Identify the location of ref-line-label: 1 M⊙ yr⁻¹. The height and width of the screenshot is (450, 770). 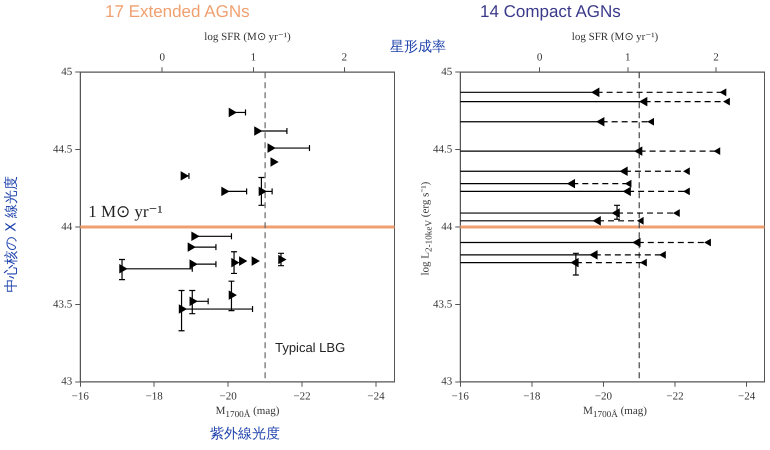
(125, 211).